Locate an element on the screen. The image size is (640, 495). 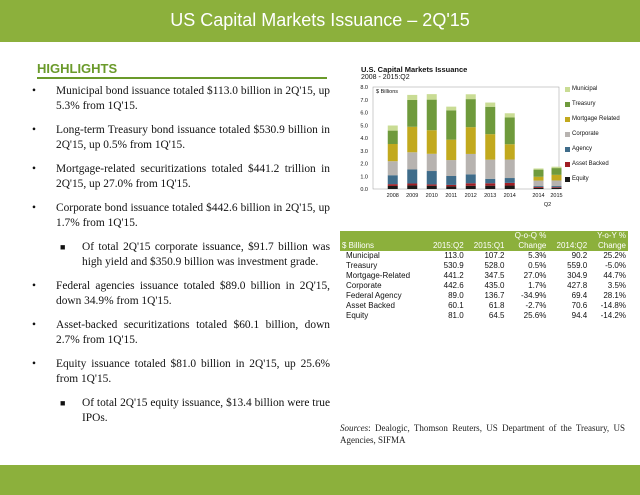
x-tick-label: 2009 is located at coordinates (412, 196).